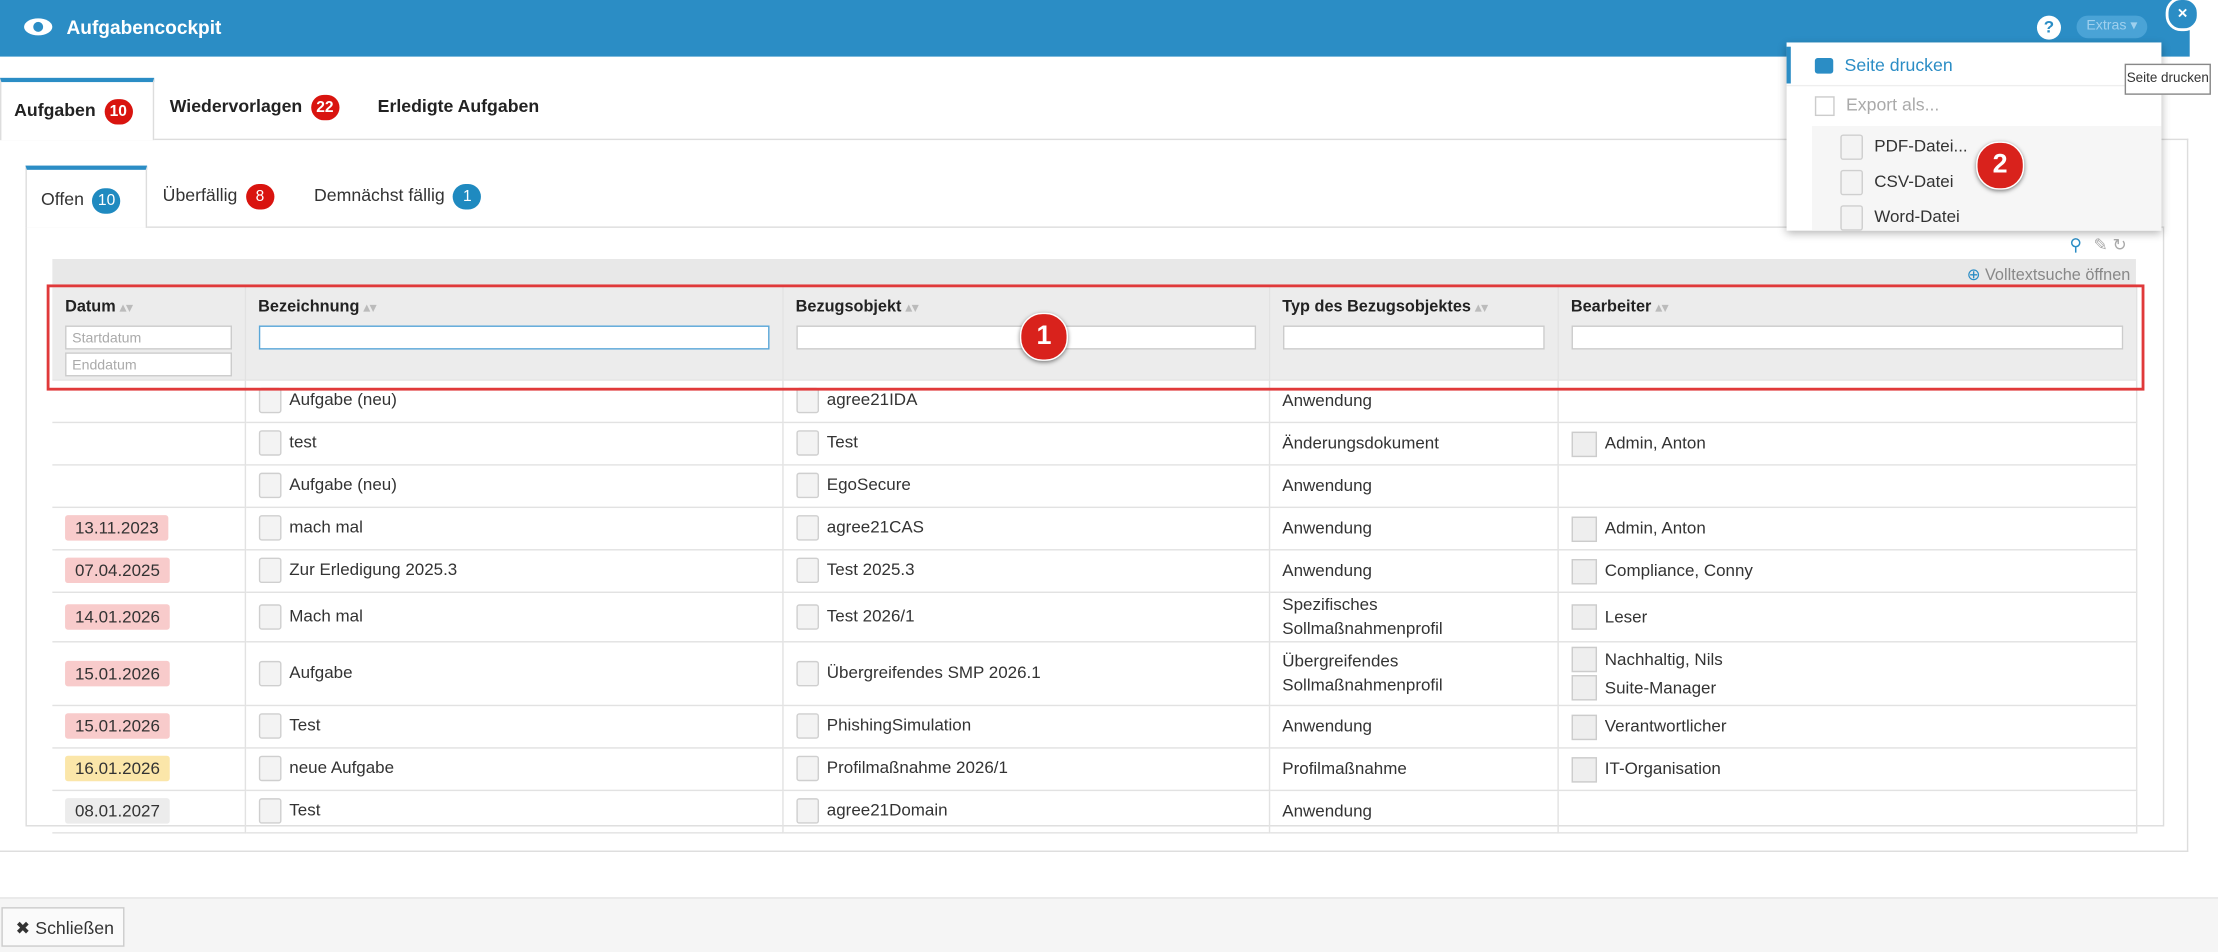  Describe the element at coordinates (1626, 616) in the screenshot. I see `user-name: Leser` at that location.